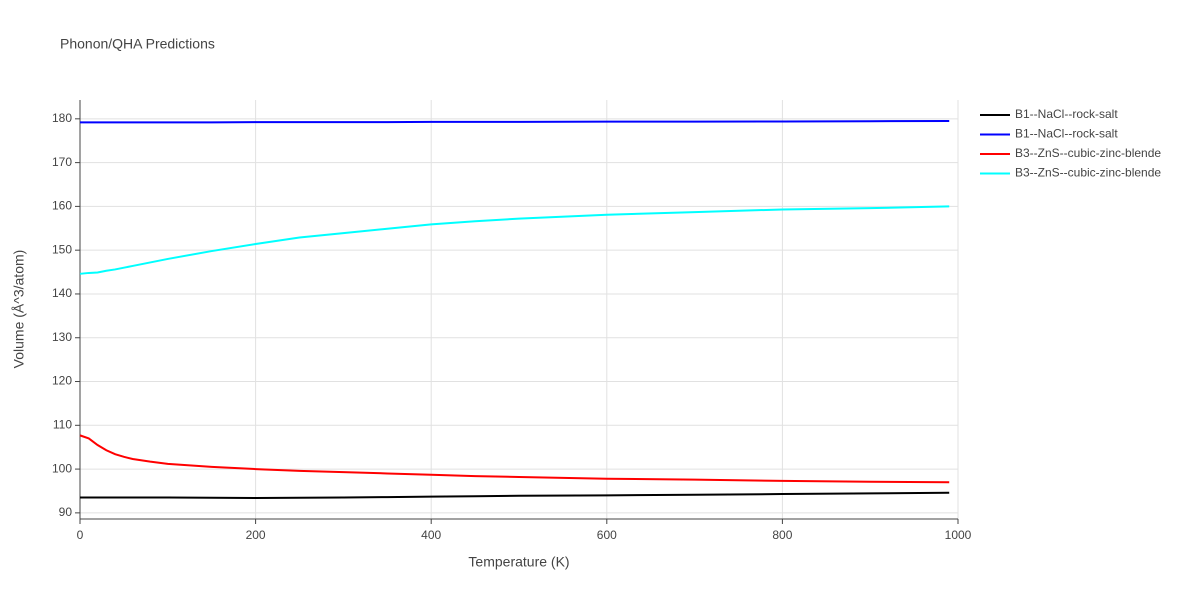 Image resolution: width=1200 pixels, height=605 pixels. Describe the element at coordinates (19, 309) in the screenshot. I see `y-axis-label: Volume (Å^3/atom)` at that location.